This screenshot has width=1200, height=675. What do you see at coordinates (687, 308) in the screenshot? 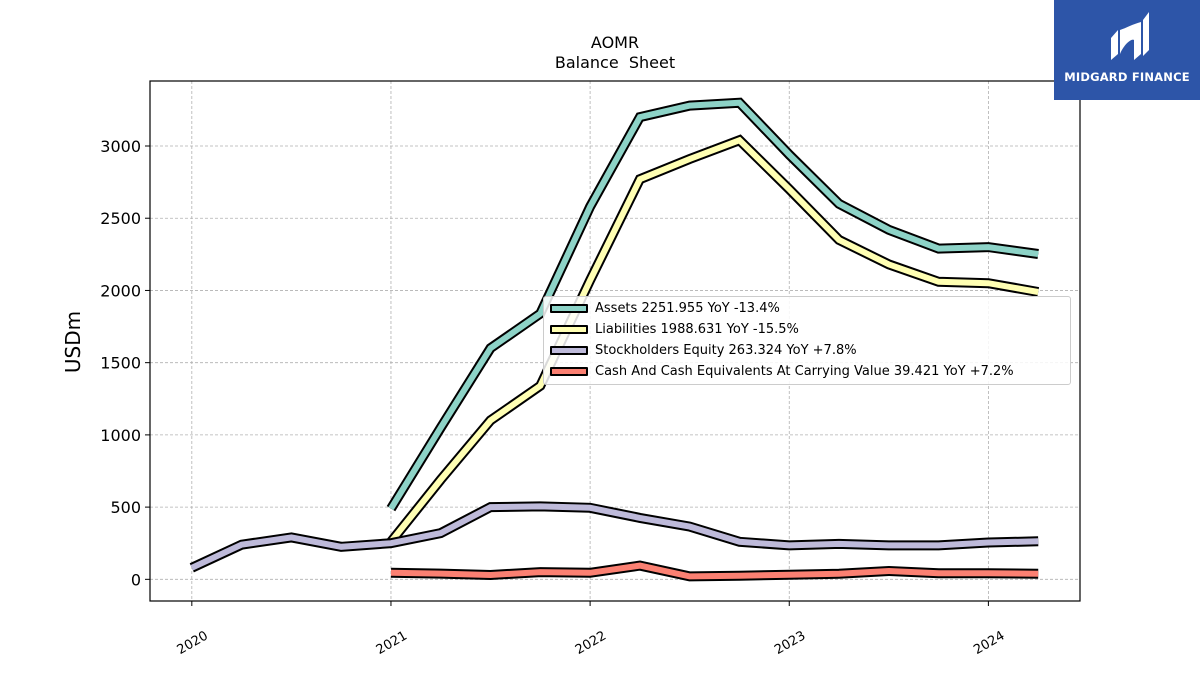
I see `legend-label-assets: Assets 2251.955 YoY -13.4%` at bounding box center [687, 308].